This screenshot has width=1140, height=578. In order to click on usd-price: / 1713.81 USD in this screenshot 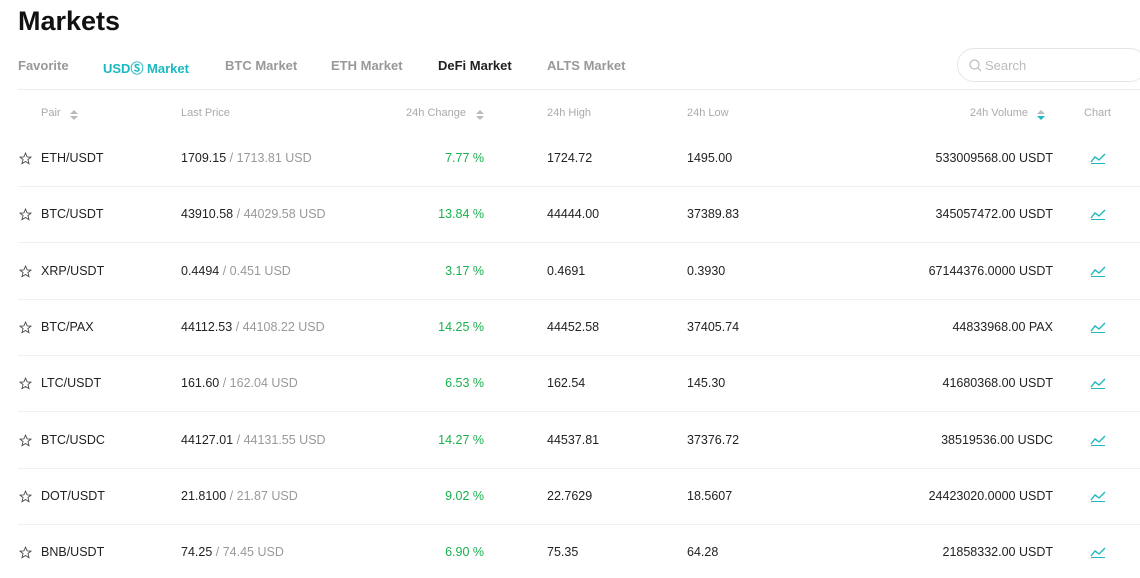, I will do `click(270, 158)`.